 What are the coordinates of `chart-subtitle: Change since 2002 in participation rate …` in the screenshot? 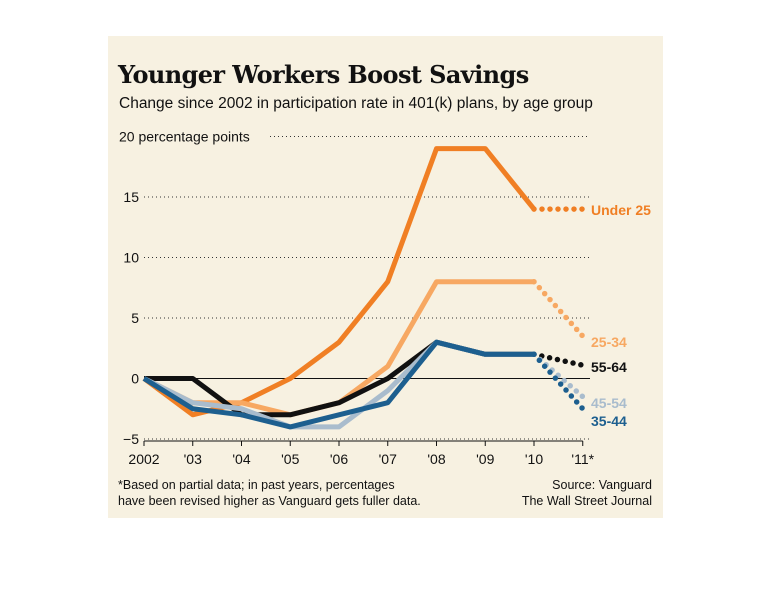 It's located at (356, 103).